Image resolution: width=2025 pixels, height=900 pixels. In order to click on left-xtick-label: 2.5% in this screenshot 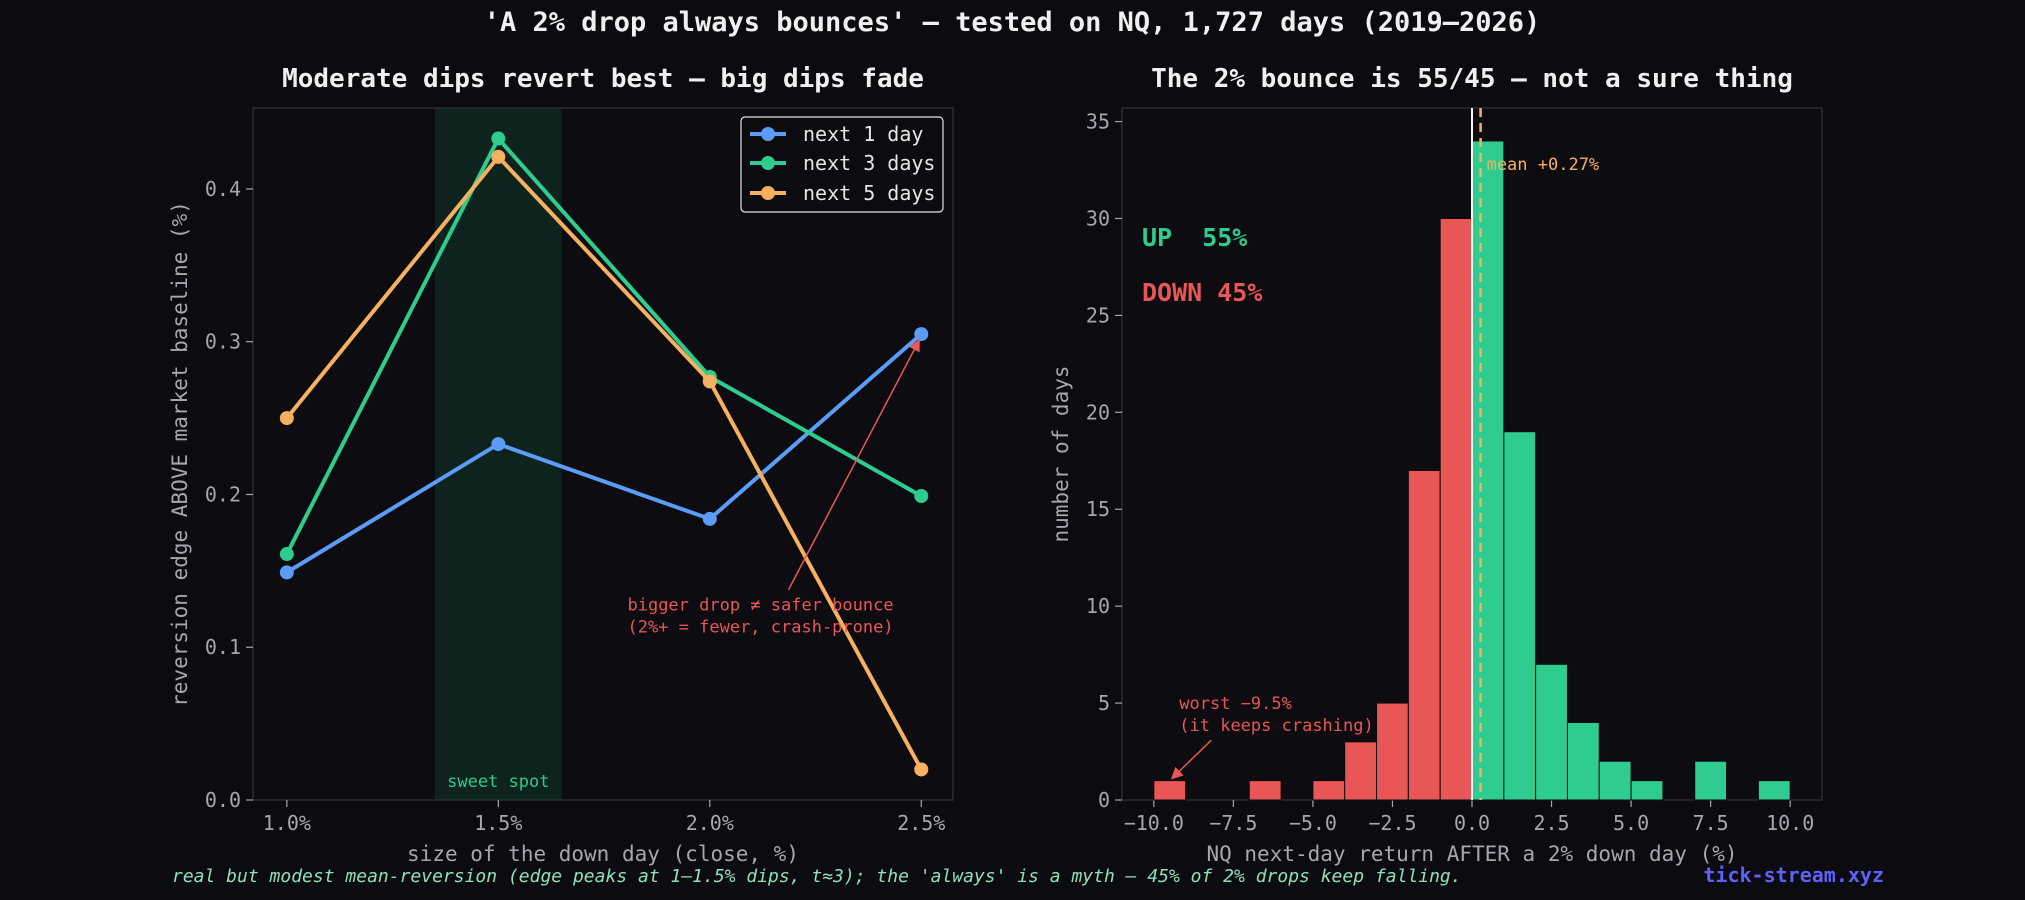, I will do `click(921, 823)`.